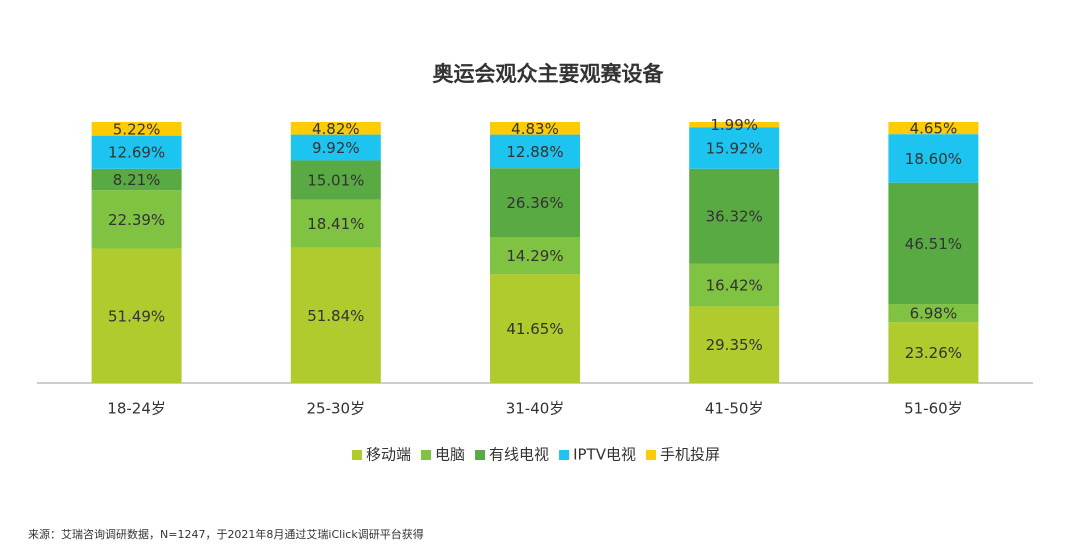 The width and height of the screenshot is (1080, 553). Describe the element at coordinates (336, 409) in the screenshot. I see `x-tick-label: 25-30岁` at that location.